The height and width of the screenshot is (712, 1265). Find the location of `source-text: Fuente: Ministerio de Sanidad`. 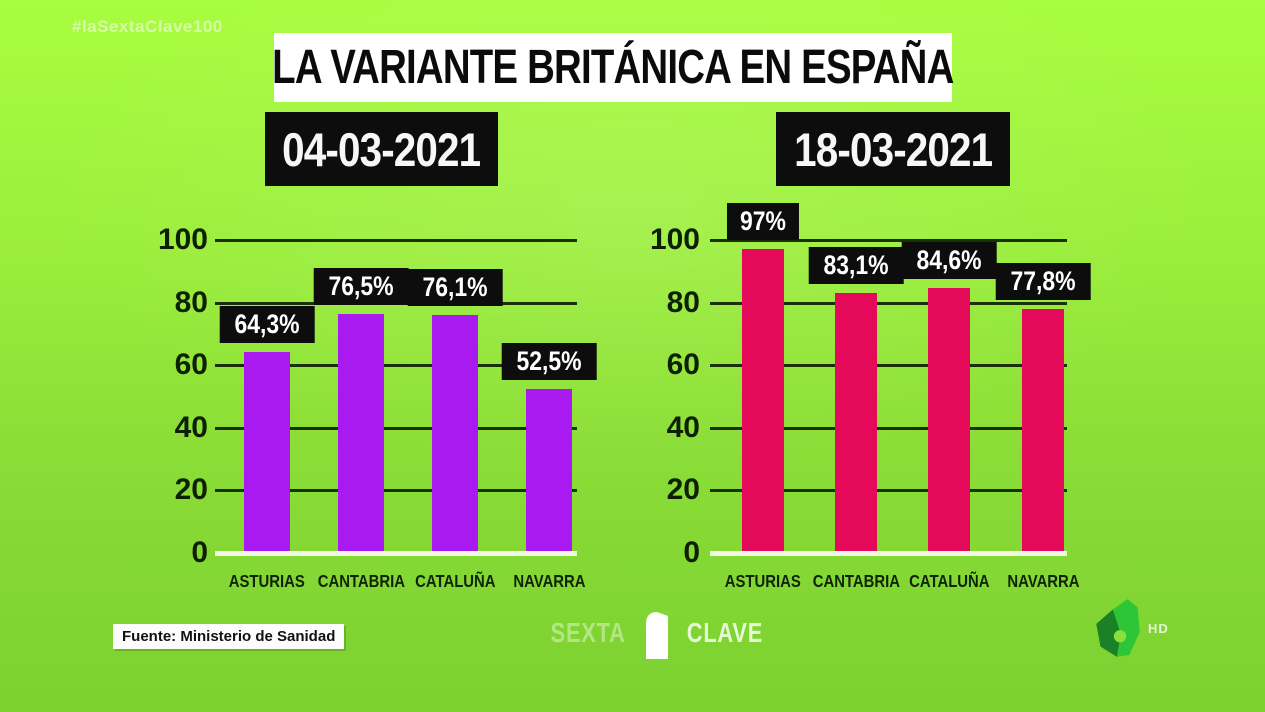

source-text: Fuente: Ministerio de Sanidad is located at coordinates (229, 636).